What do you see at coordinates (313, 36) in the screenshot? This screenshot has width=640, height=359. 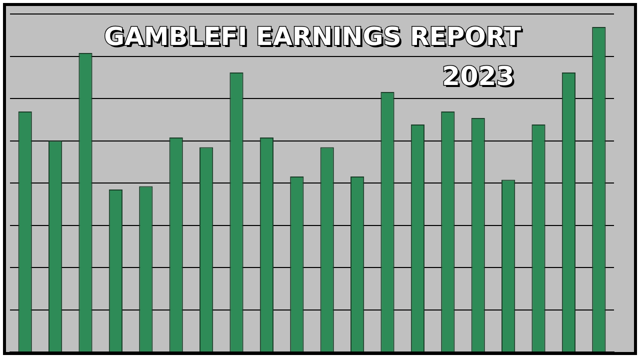 I see `chart-title: GAMBLEFI EARNINGS REPORT` at bounding box center [313, 36].